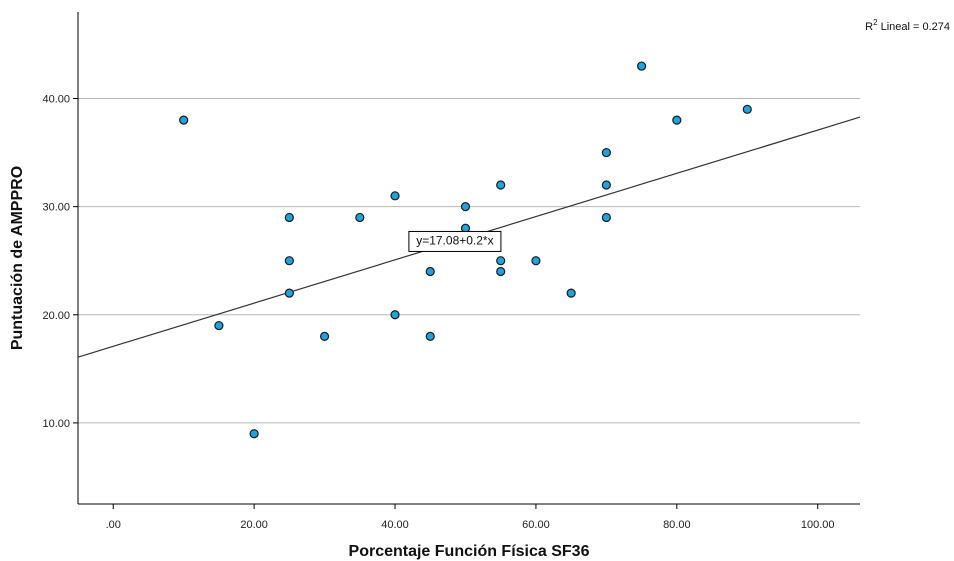 This screenshot has width=954, height=561. Describe the element at coordinates (395, 525) in the screenshot. I see `x-tick-label: 40.00` at that location.